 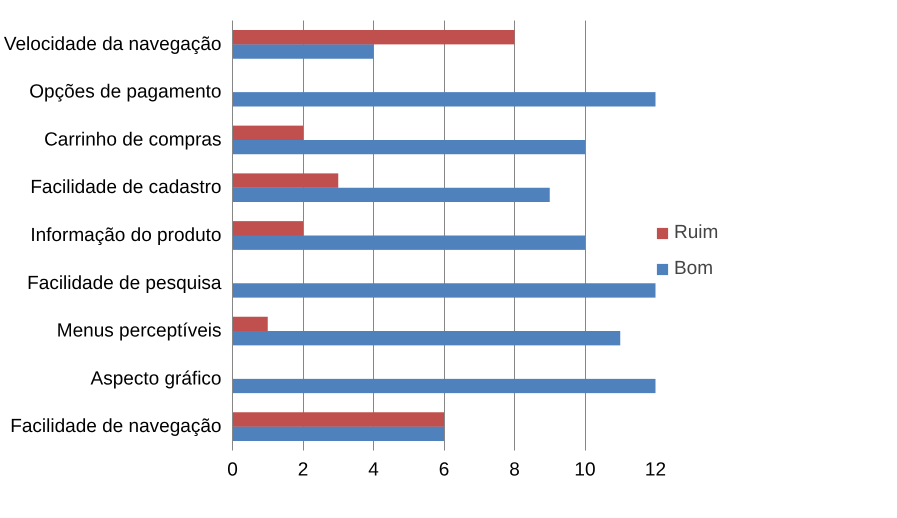 What do you see at coordinates (116, 427) in the screenshot?
I see `y-tick-label: Facilidade de navegação` at bounding box center [116, 427].